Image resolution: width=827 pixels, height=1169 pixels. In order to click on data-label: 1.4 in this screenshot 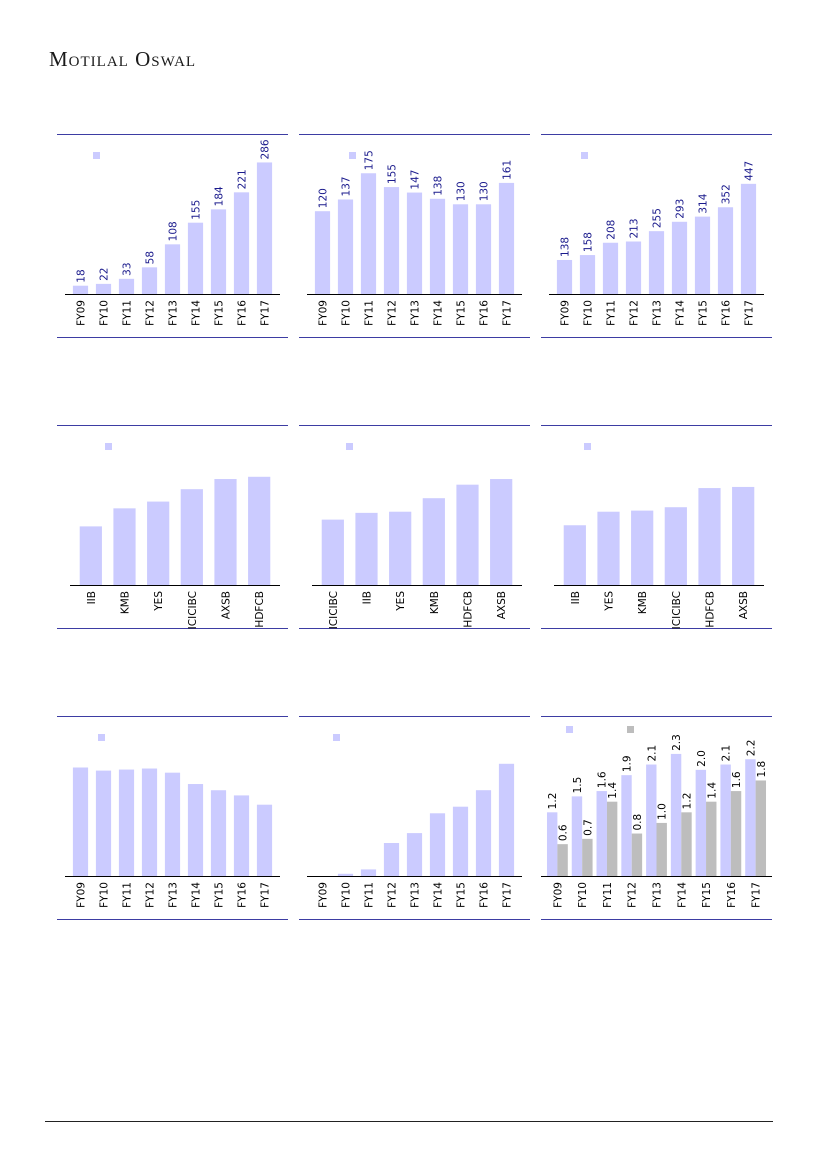, I will do `click(613, 790)`.